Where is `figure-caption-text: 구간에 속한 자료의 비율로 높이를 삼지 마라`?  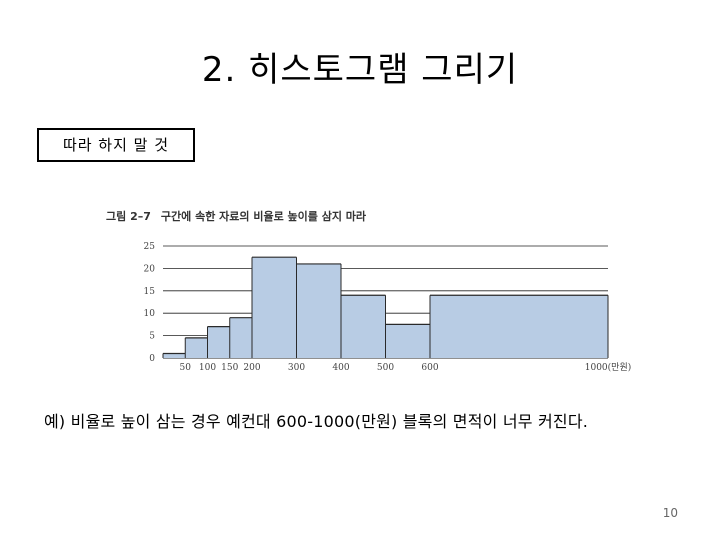
figure-caption-text: 구간에 속한 자료의 비율로 높이를 삼지 마라 is located at coordinates (263, 216).